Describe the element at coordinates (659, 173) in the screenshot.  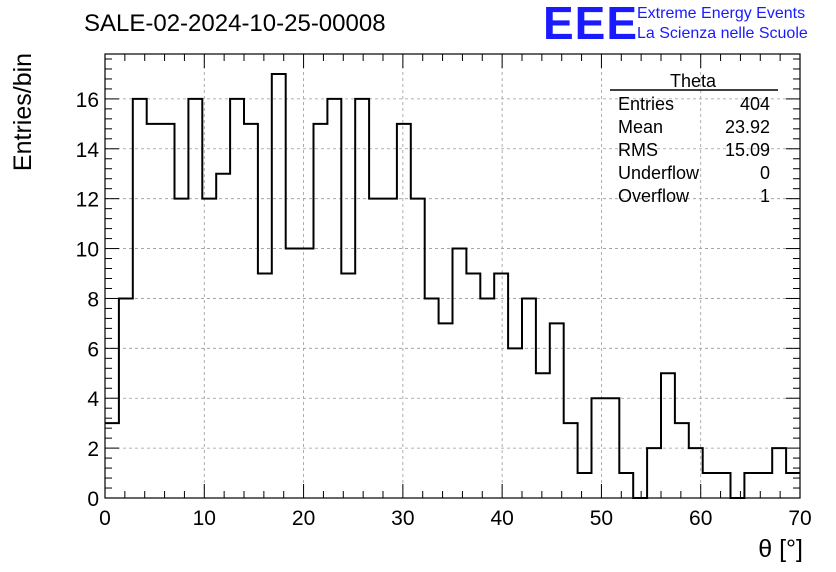
I see `stats-label: Underflow` at that location.